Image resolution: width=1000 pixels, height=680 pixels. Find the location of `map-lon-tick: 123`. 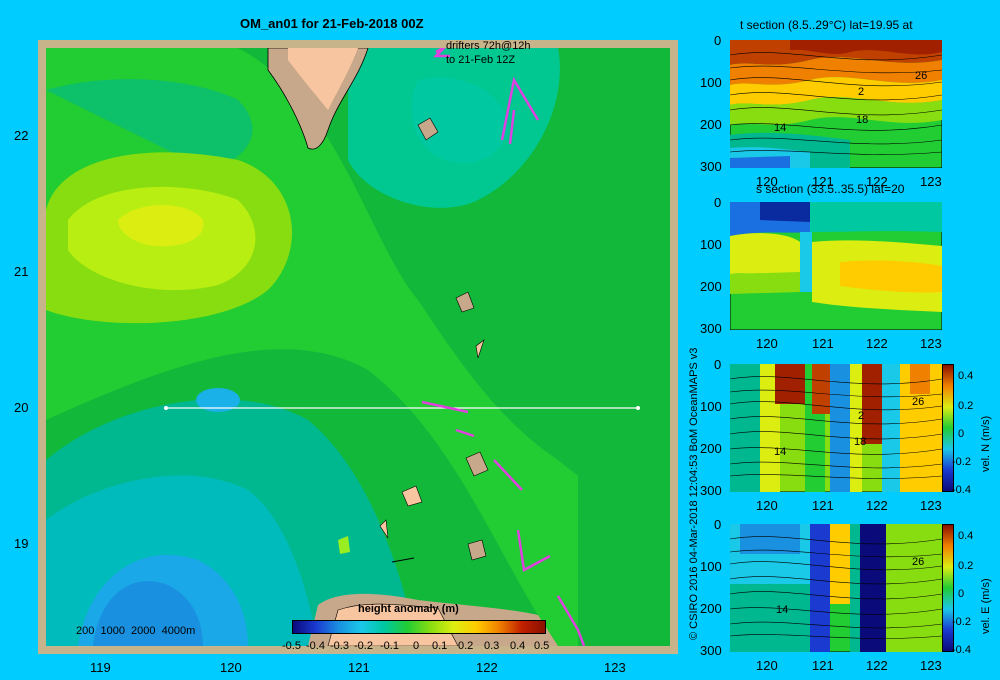

map-lon-tick: 123 is located at coordinates (615, 667).